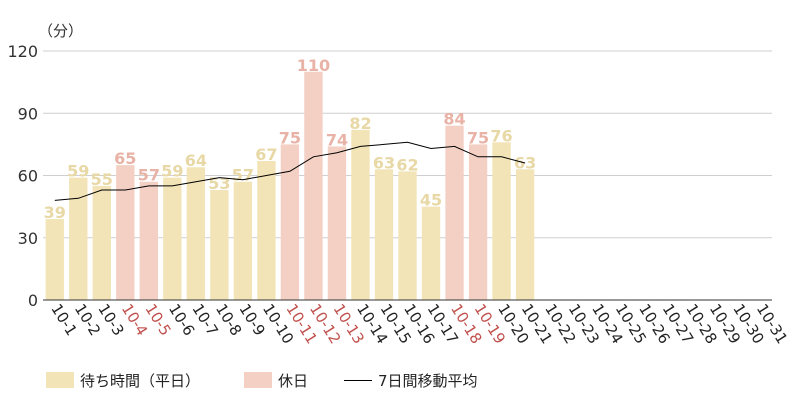  I want to click on average-line-swatch, so click(358, 380).